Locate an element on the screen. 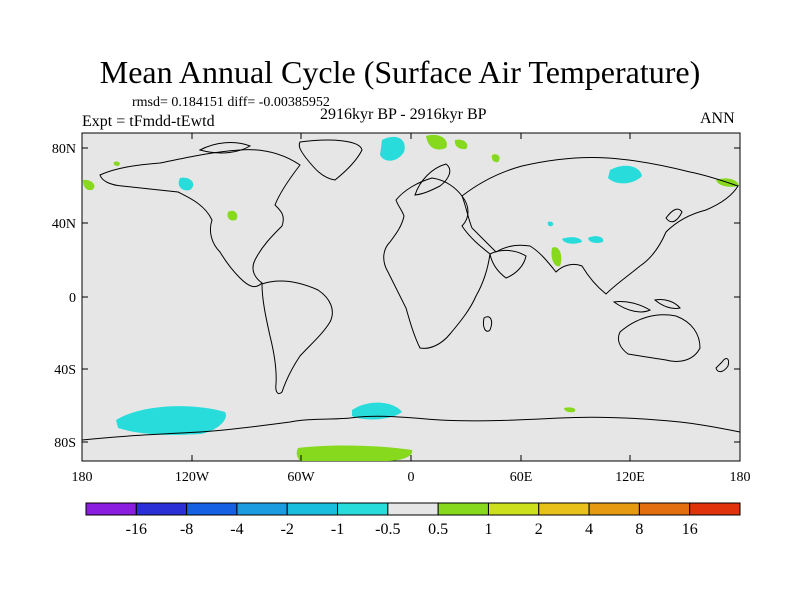 Image resolution: width=800 pixels, height=600 pixels. patch-central-asia is located at coordinates (550, 224).